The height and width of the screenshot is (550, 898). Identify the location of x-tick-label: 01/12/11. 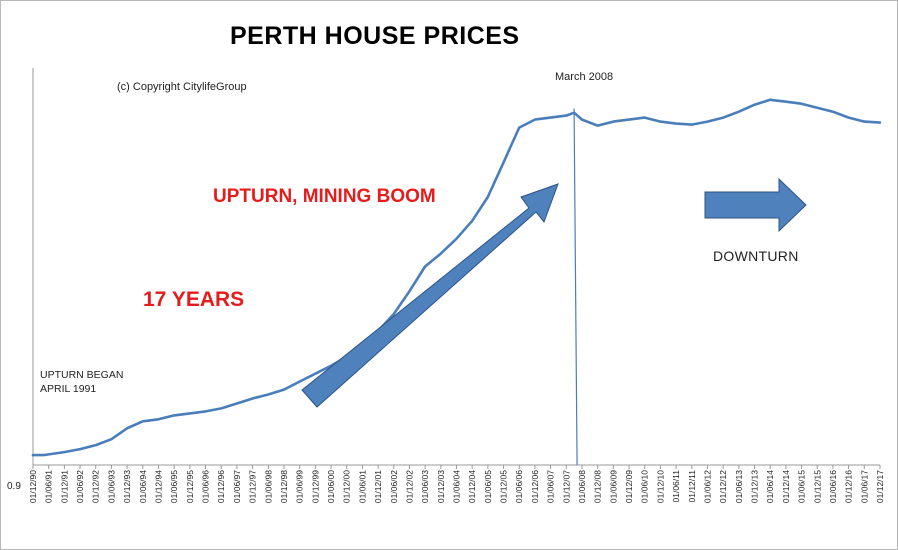
(692, 486).